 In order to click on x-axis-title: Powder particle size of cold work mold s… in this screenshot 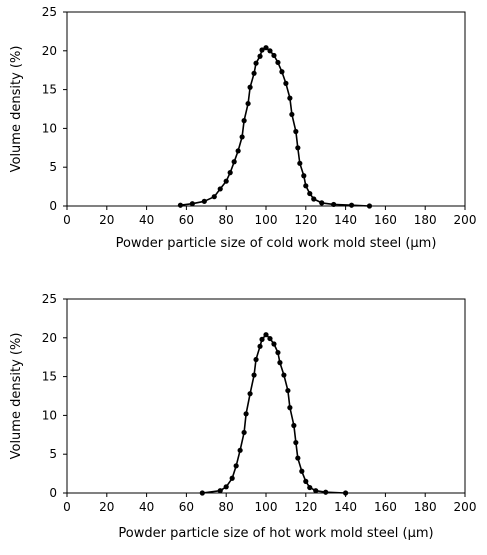, I will do `click(276, 243)`.